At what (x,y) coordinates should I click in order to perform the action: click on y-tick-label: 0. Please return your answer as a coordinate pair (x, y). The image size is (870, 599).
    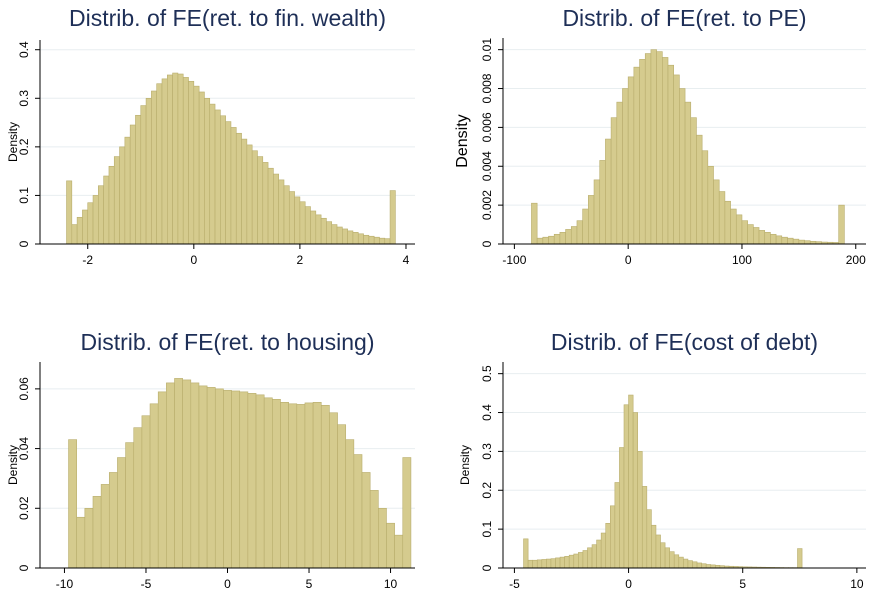
    Looking at the image, I should click on (24, 243).